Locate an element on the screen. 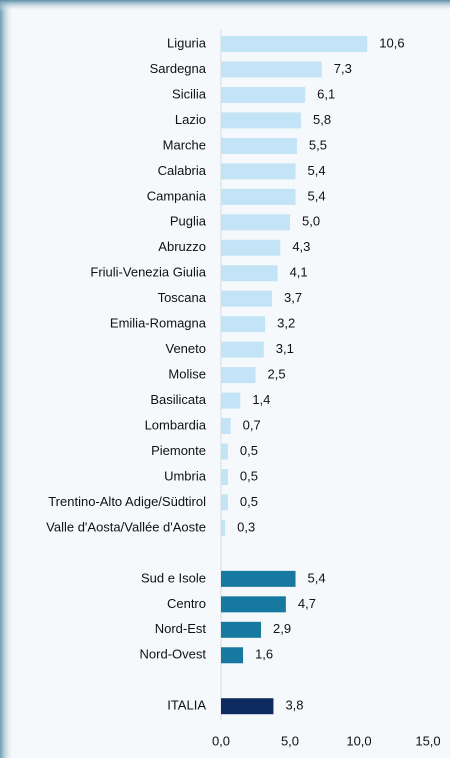 The height and width of the screenshot is (758, 450). y-tick-label: Lazio is located at coordinates (190, 119).